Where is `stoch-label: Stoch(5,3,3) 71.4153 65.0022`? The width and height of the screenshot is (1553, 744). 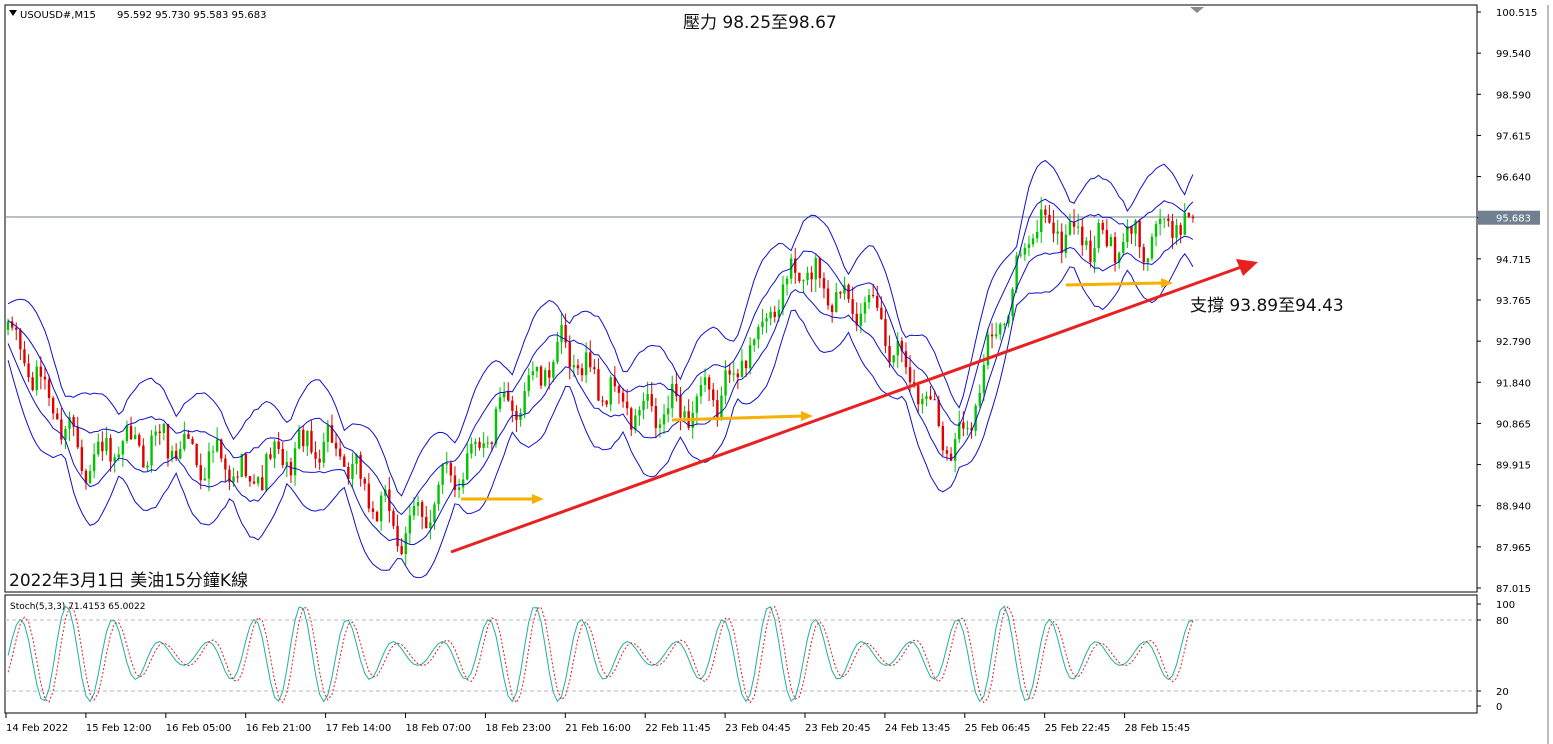
stoch-label: Stoch(5,3,3) 71.4153 65.0022 is located at coordinates (77, 607).